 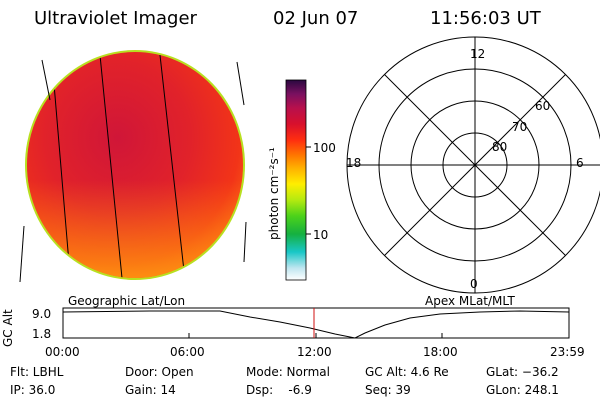 What do you see at coordinates (388, 390) in the screenshot?
I see `status-seq: Seq: 39` at bounding box center [388, 390].